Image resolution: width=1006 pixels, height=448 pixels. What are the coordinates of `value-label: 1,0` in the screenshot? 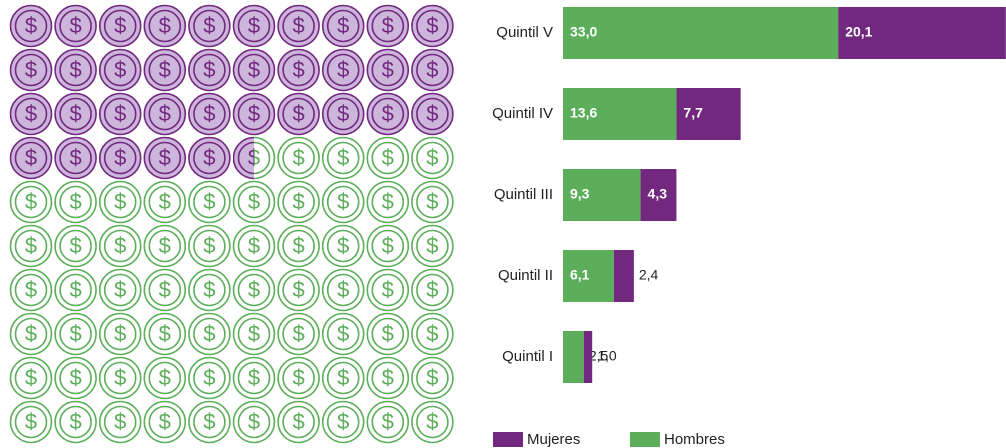 It's located at (607, 356).